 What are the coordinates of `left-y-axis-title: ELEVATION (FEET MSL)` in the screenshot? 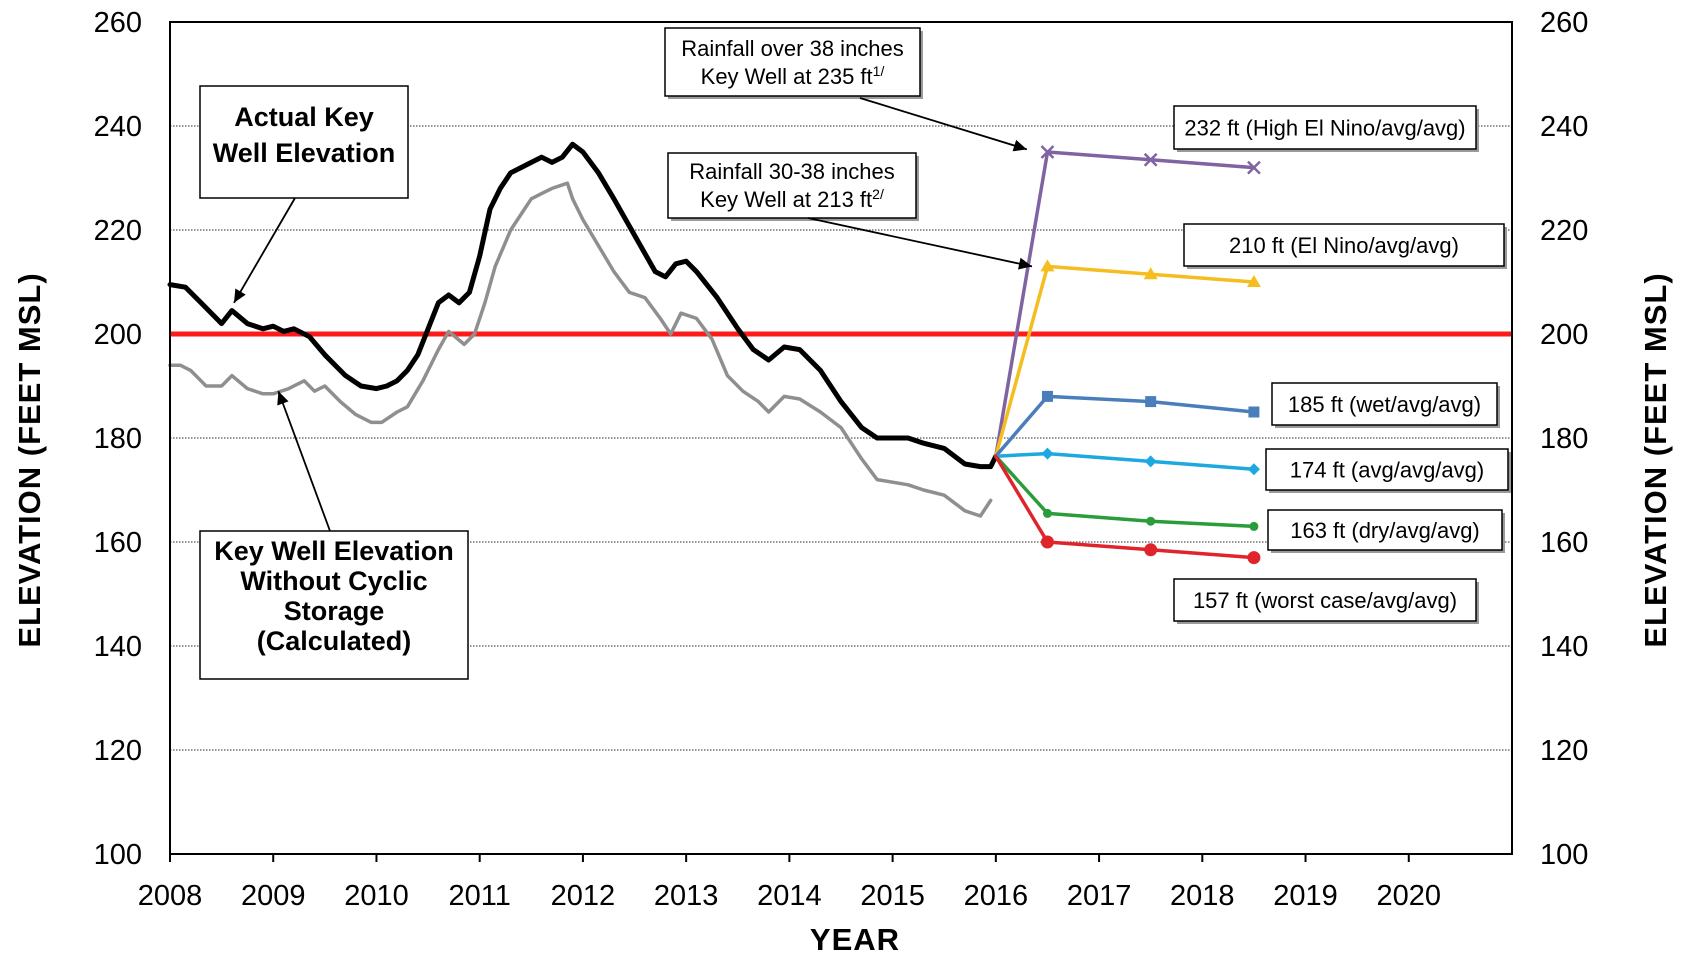 It's located at (29, 459).